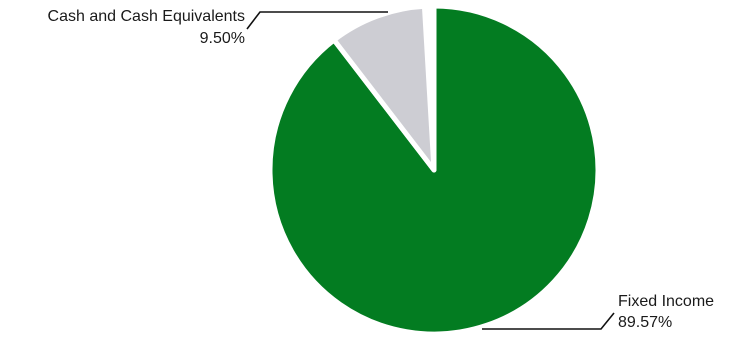  What do you see at coordinates (384, 88) in the screenshot?
I see `slice-cash-and-cash-equivalents` at bounding box center [384, 88].